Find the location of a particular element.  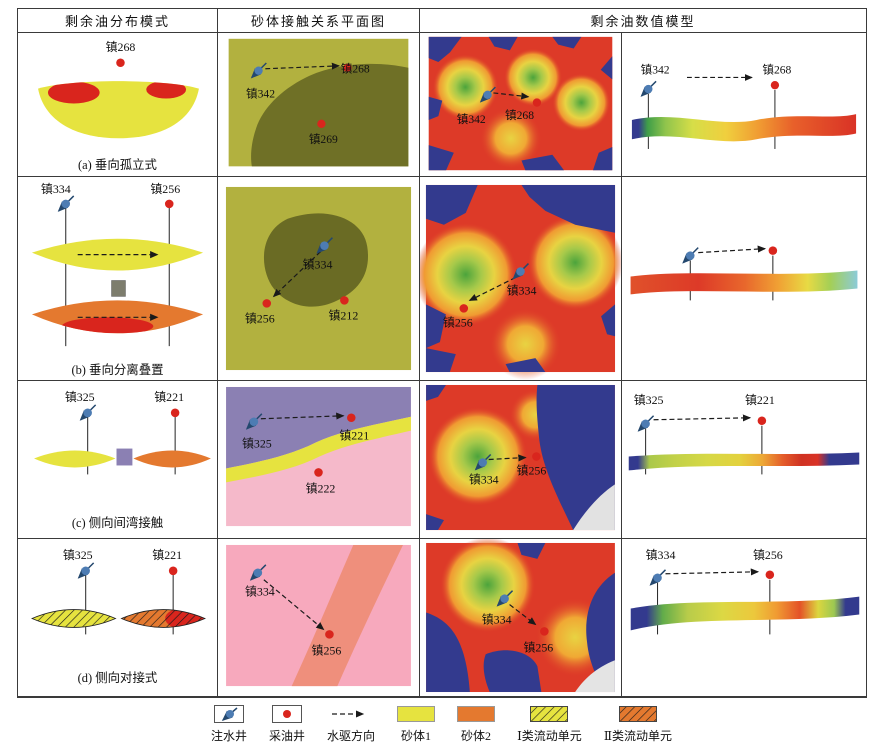

sand-body-dark-area is located at coordinates (316, 260).